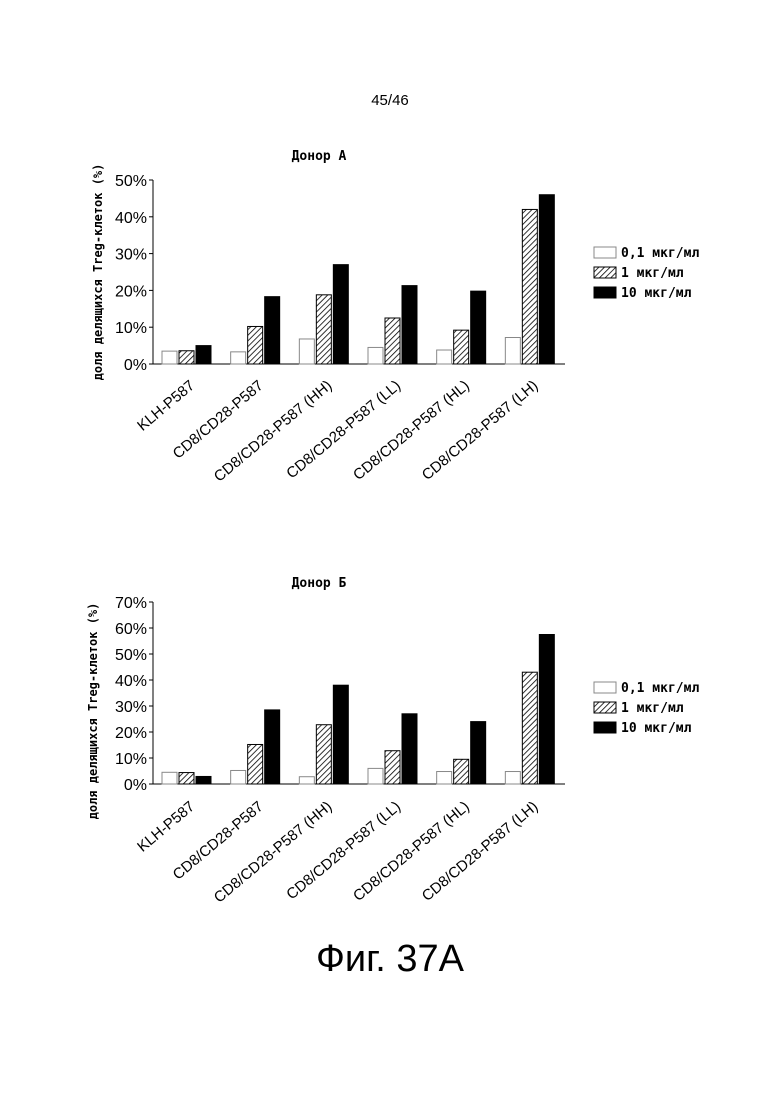  What do you see at coordinates (131, 629) in the screenshot?
I see `y-tick-label: 60%` at bounding box center [131, 629].